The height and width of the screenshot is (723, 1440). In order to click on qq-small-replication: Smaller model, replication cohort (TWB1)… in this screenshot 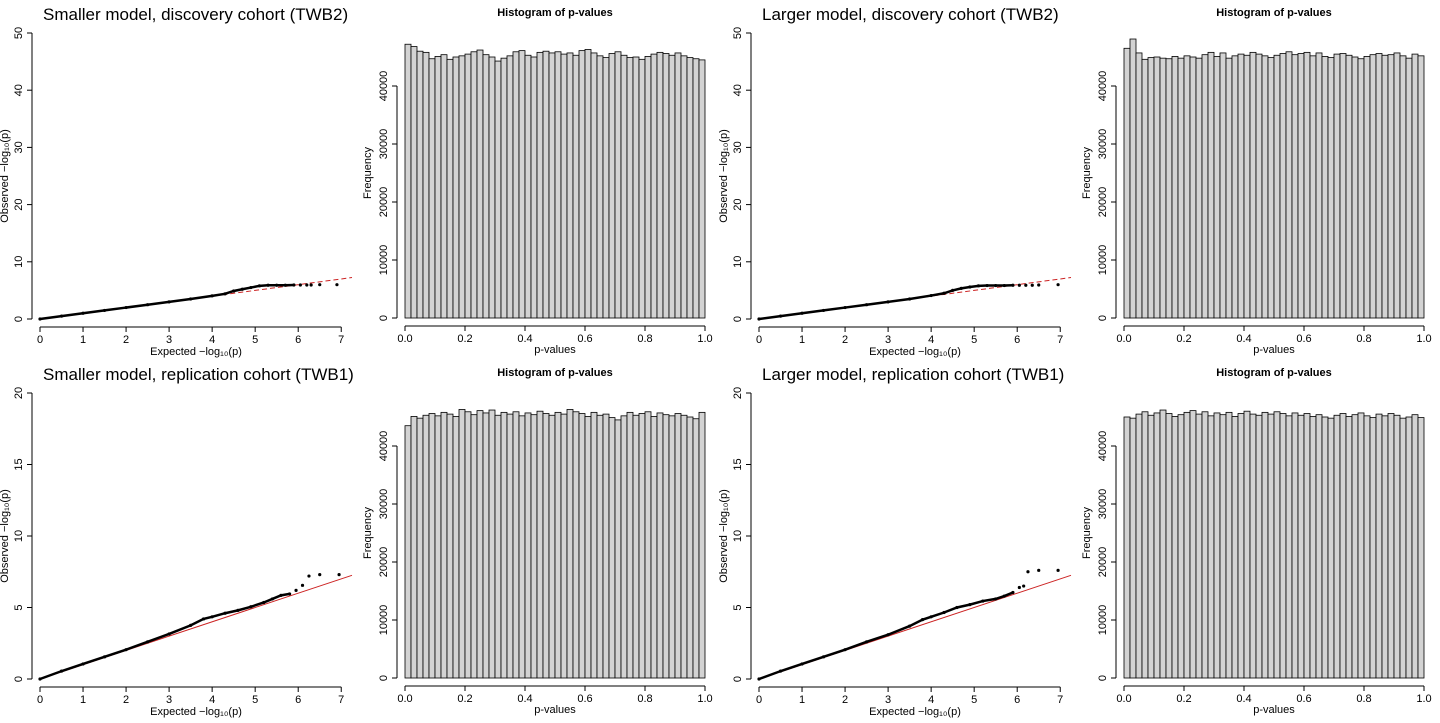, I will do `click(177, 541)`.